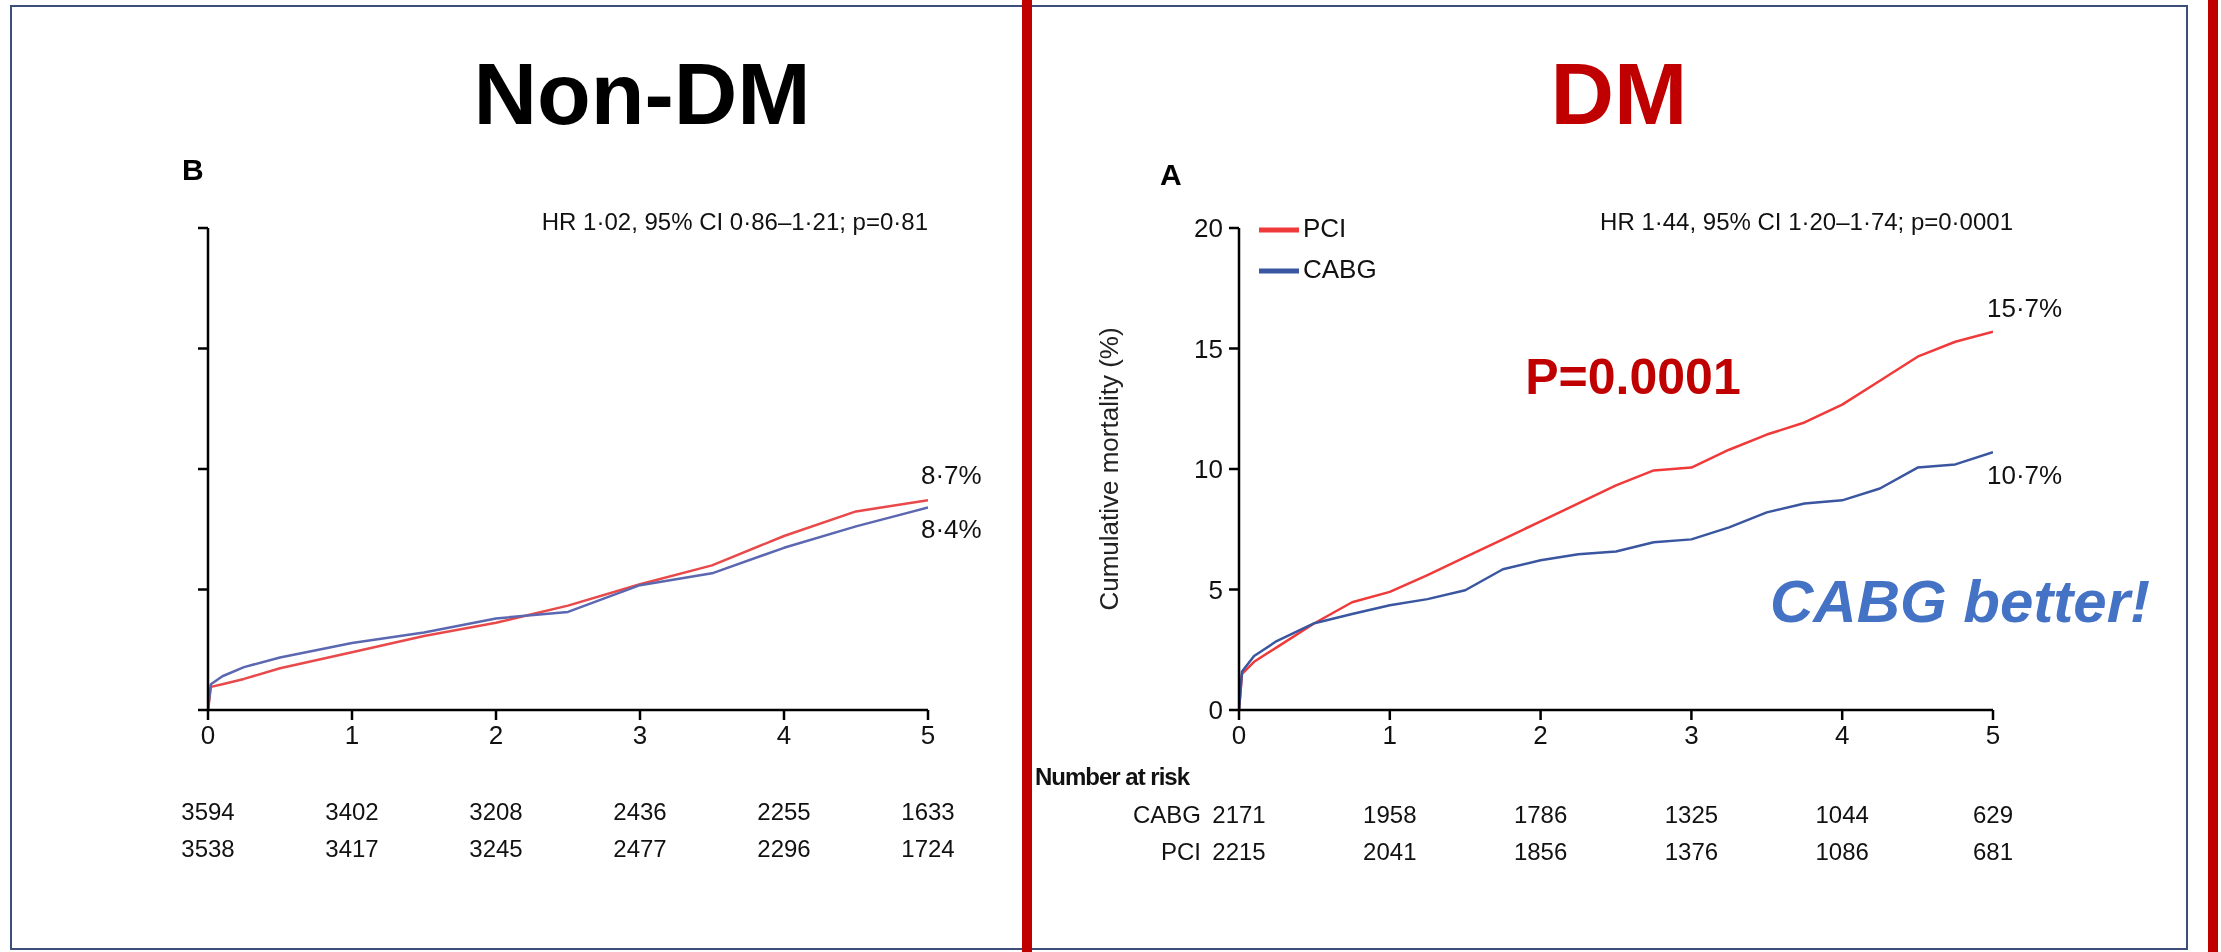 The width and height of the screenshot is (2221, 952). I want to click on text: PCI 2215 2041 1856 1376 1086 681, so click(1587, 851).